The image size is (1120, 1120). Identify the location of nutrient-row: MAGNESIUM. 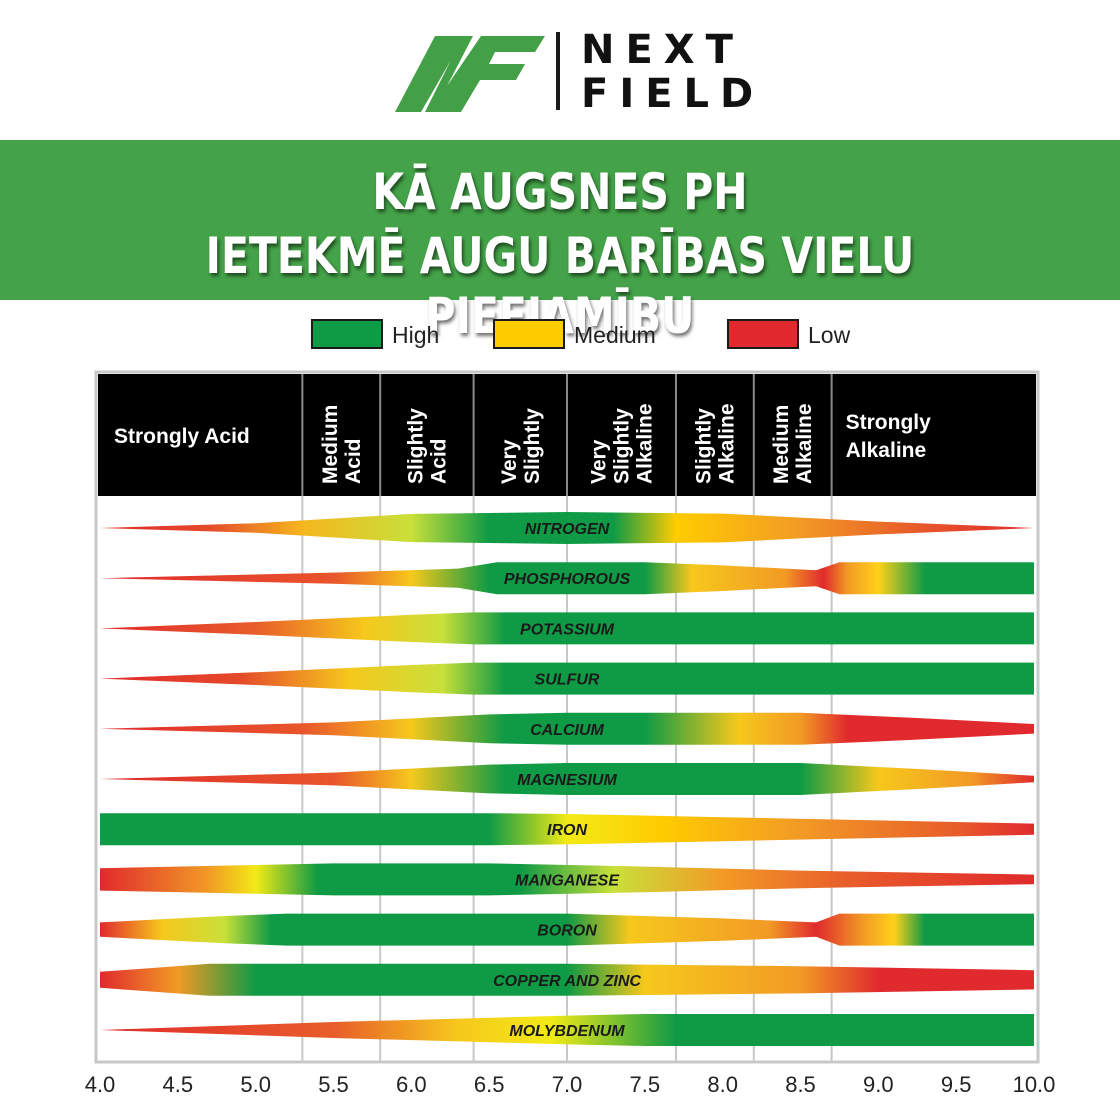
(567, 779).